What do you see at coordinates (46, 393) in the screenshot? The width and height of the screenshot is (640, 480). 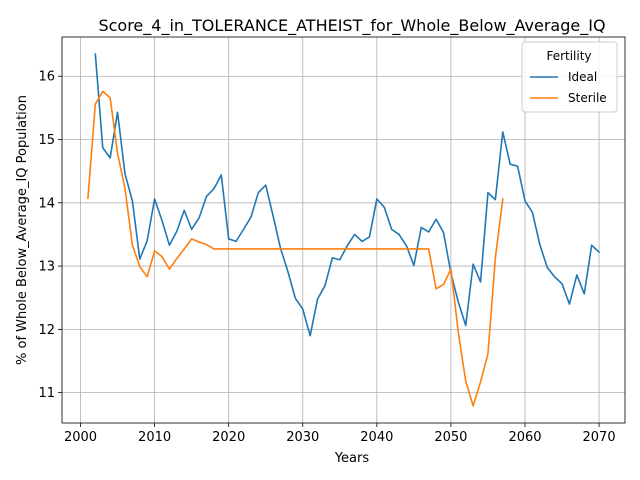 I see `y-tick-label: 11` at bounding box center [46, 393].